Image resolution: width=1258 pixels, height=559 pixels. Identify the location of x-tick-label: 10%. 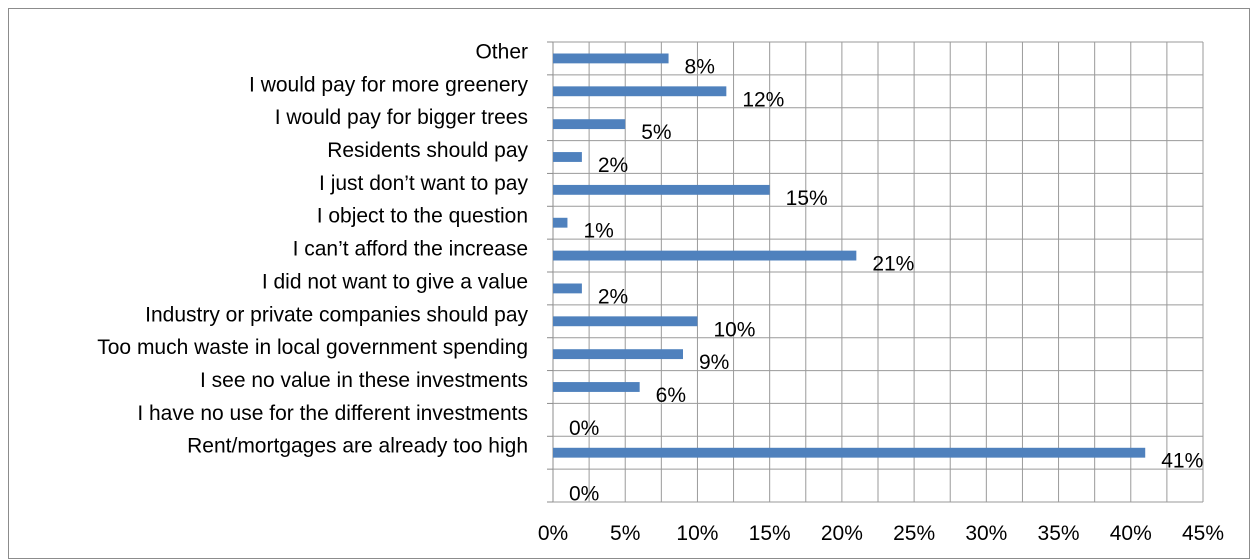
(697, 533).